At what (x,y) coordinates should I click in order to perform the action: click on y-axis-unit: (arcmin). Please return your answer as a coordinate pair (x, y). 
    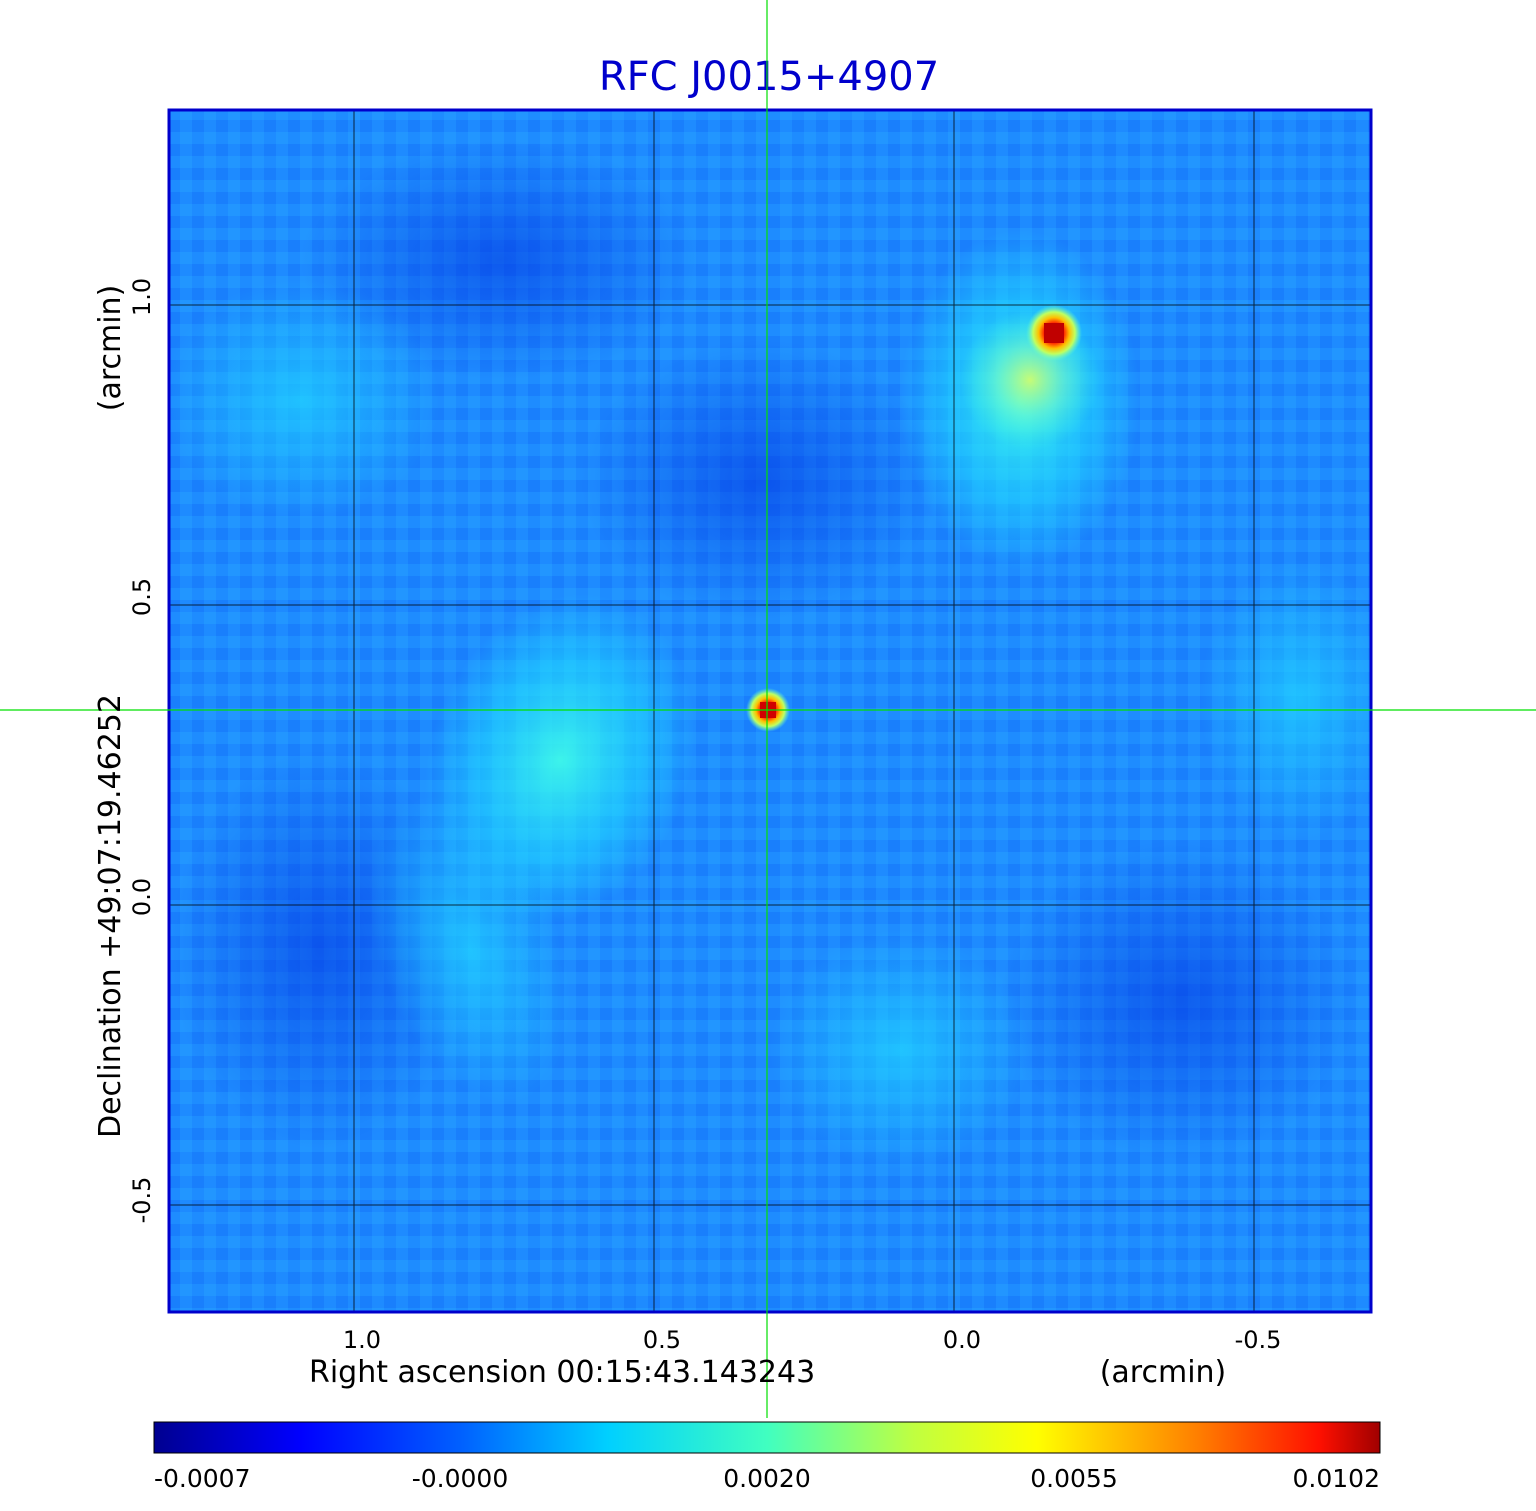
    Looking at the image, I should click on (110, 348).